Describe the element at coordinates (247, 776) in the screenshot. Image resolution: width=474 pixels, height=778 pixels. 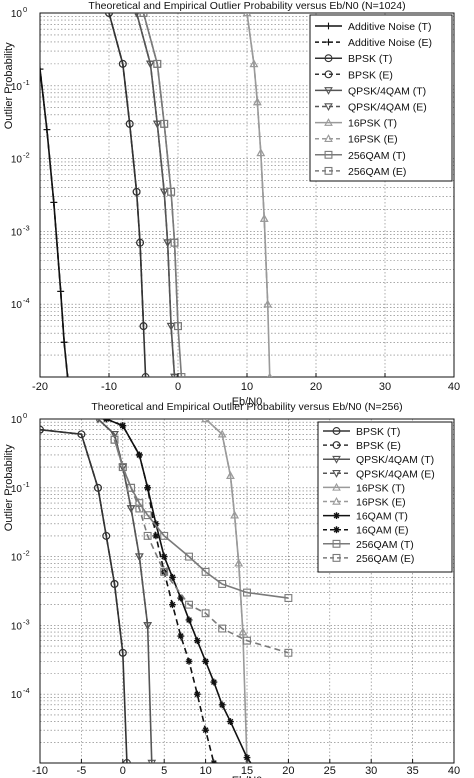
I see `x-axis-label: Eb/N0` at that location.